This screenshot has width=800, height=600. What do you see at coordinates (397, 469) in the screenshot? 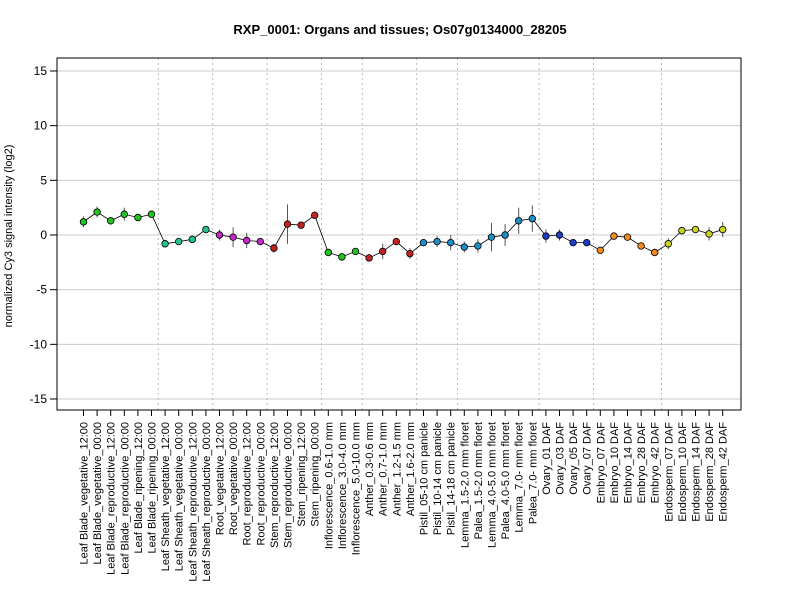
I see `x-tick-label: Anther_1.2-1.5 mm` at bounding box center [397, 469].